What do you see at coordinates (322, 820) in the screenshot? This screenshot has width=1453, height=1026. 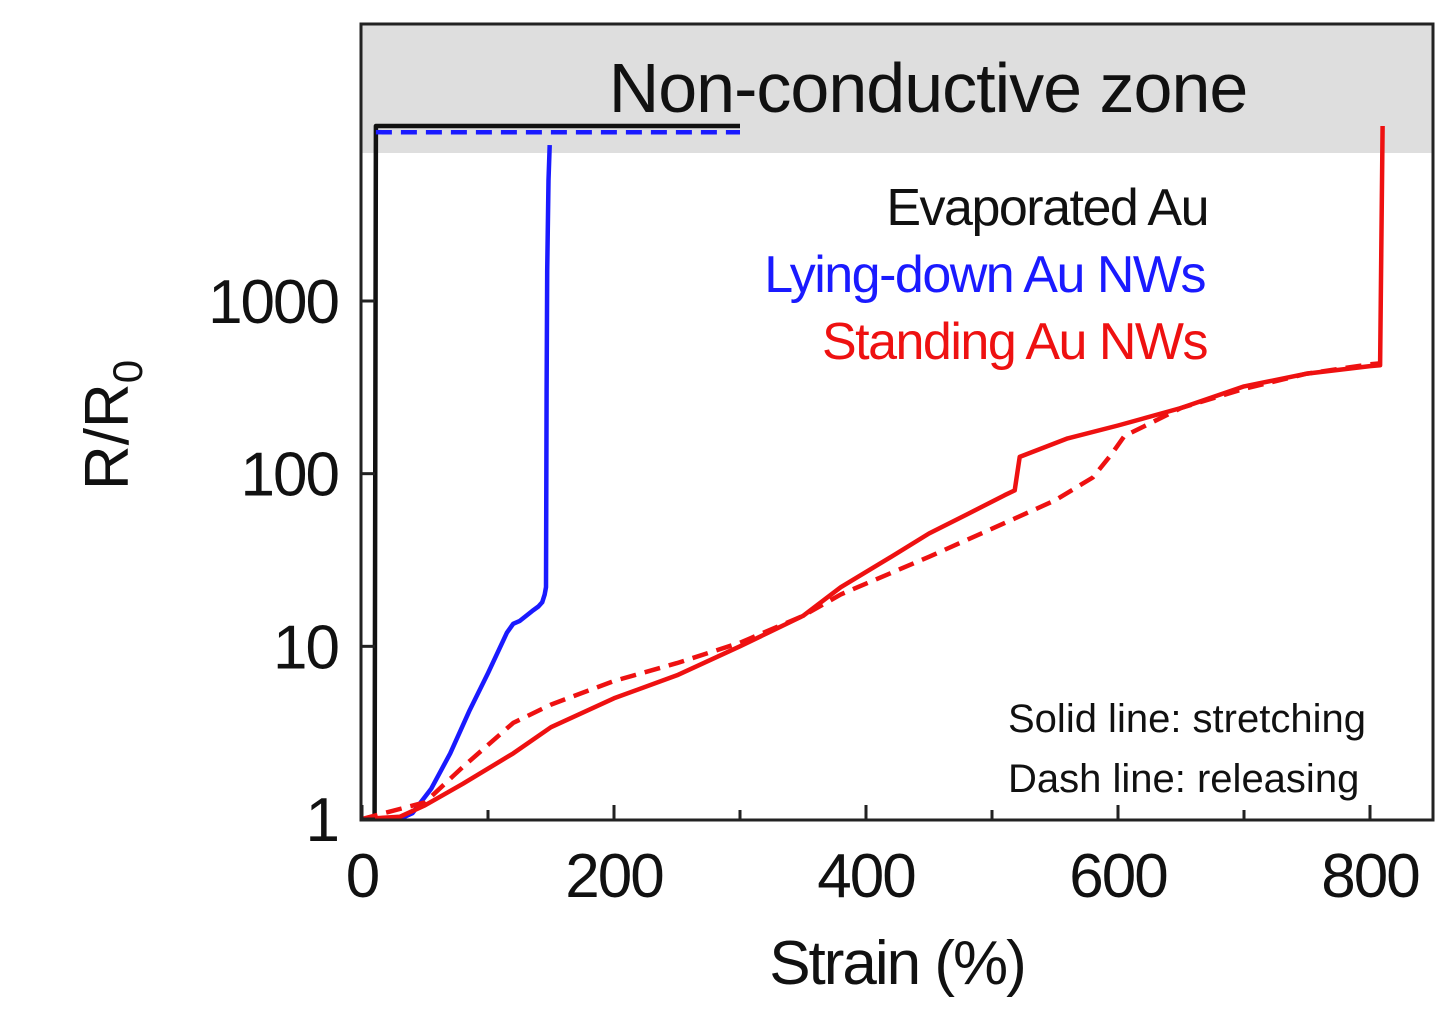 I see `y-tick-label: 1` at bounding box center [322, 820].